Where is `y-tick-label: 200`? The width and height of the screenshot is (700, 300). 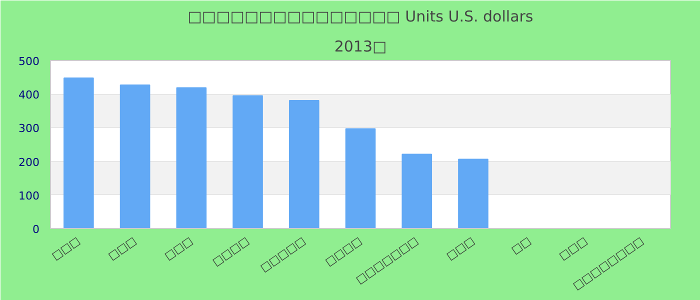 y-tick-label: 200 is located at coordinates (29, 162).